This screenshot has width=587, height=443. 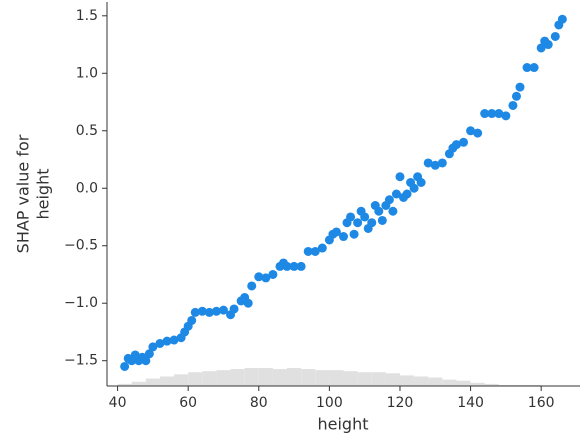 I want to click on y-tick-label: 1.0, so click(x=87, y=73).